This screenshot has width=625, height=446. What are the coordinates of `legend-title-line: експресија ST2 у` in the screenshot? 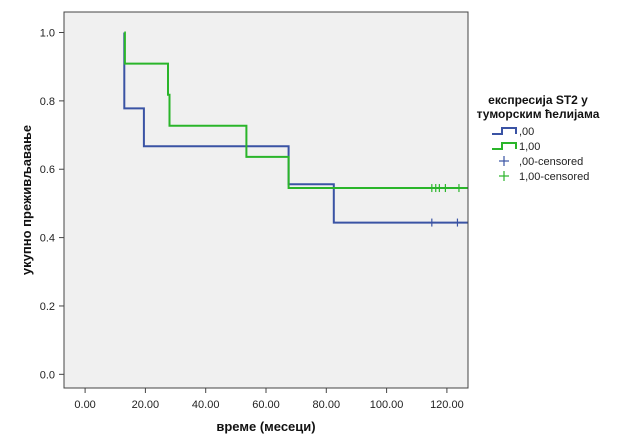 It's located at (538, 100).